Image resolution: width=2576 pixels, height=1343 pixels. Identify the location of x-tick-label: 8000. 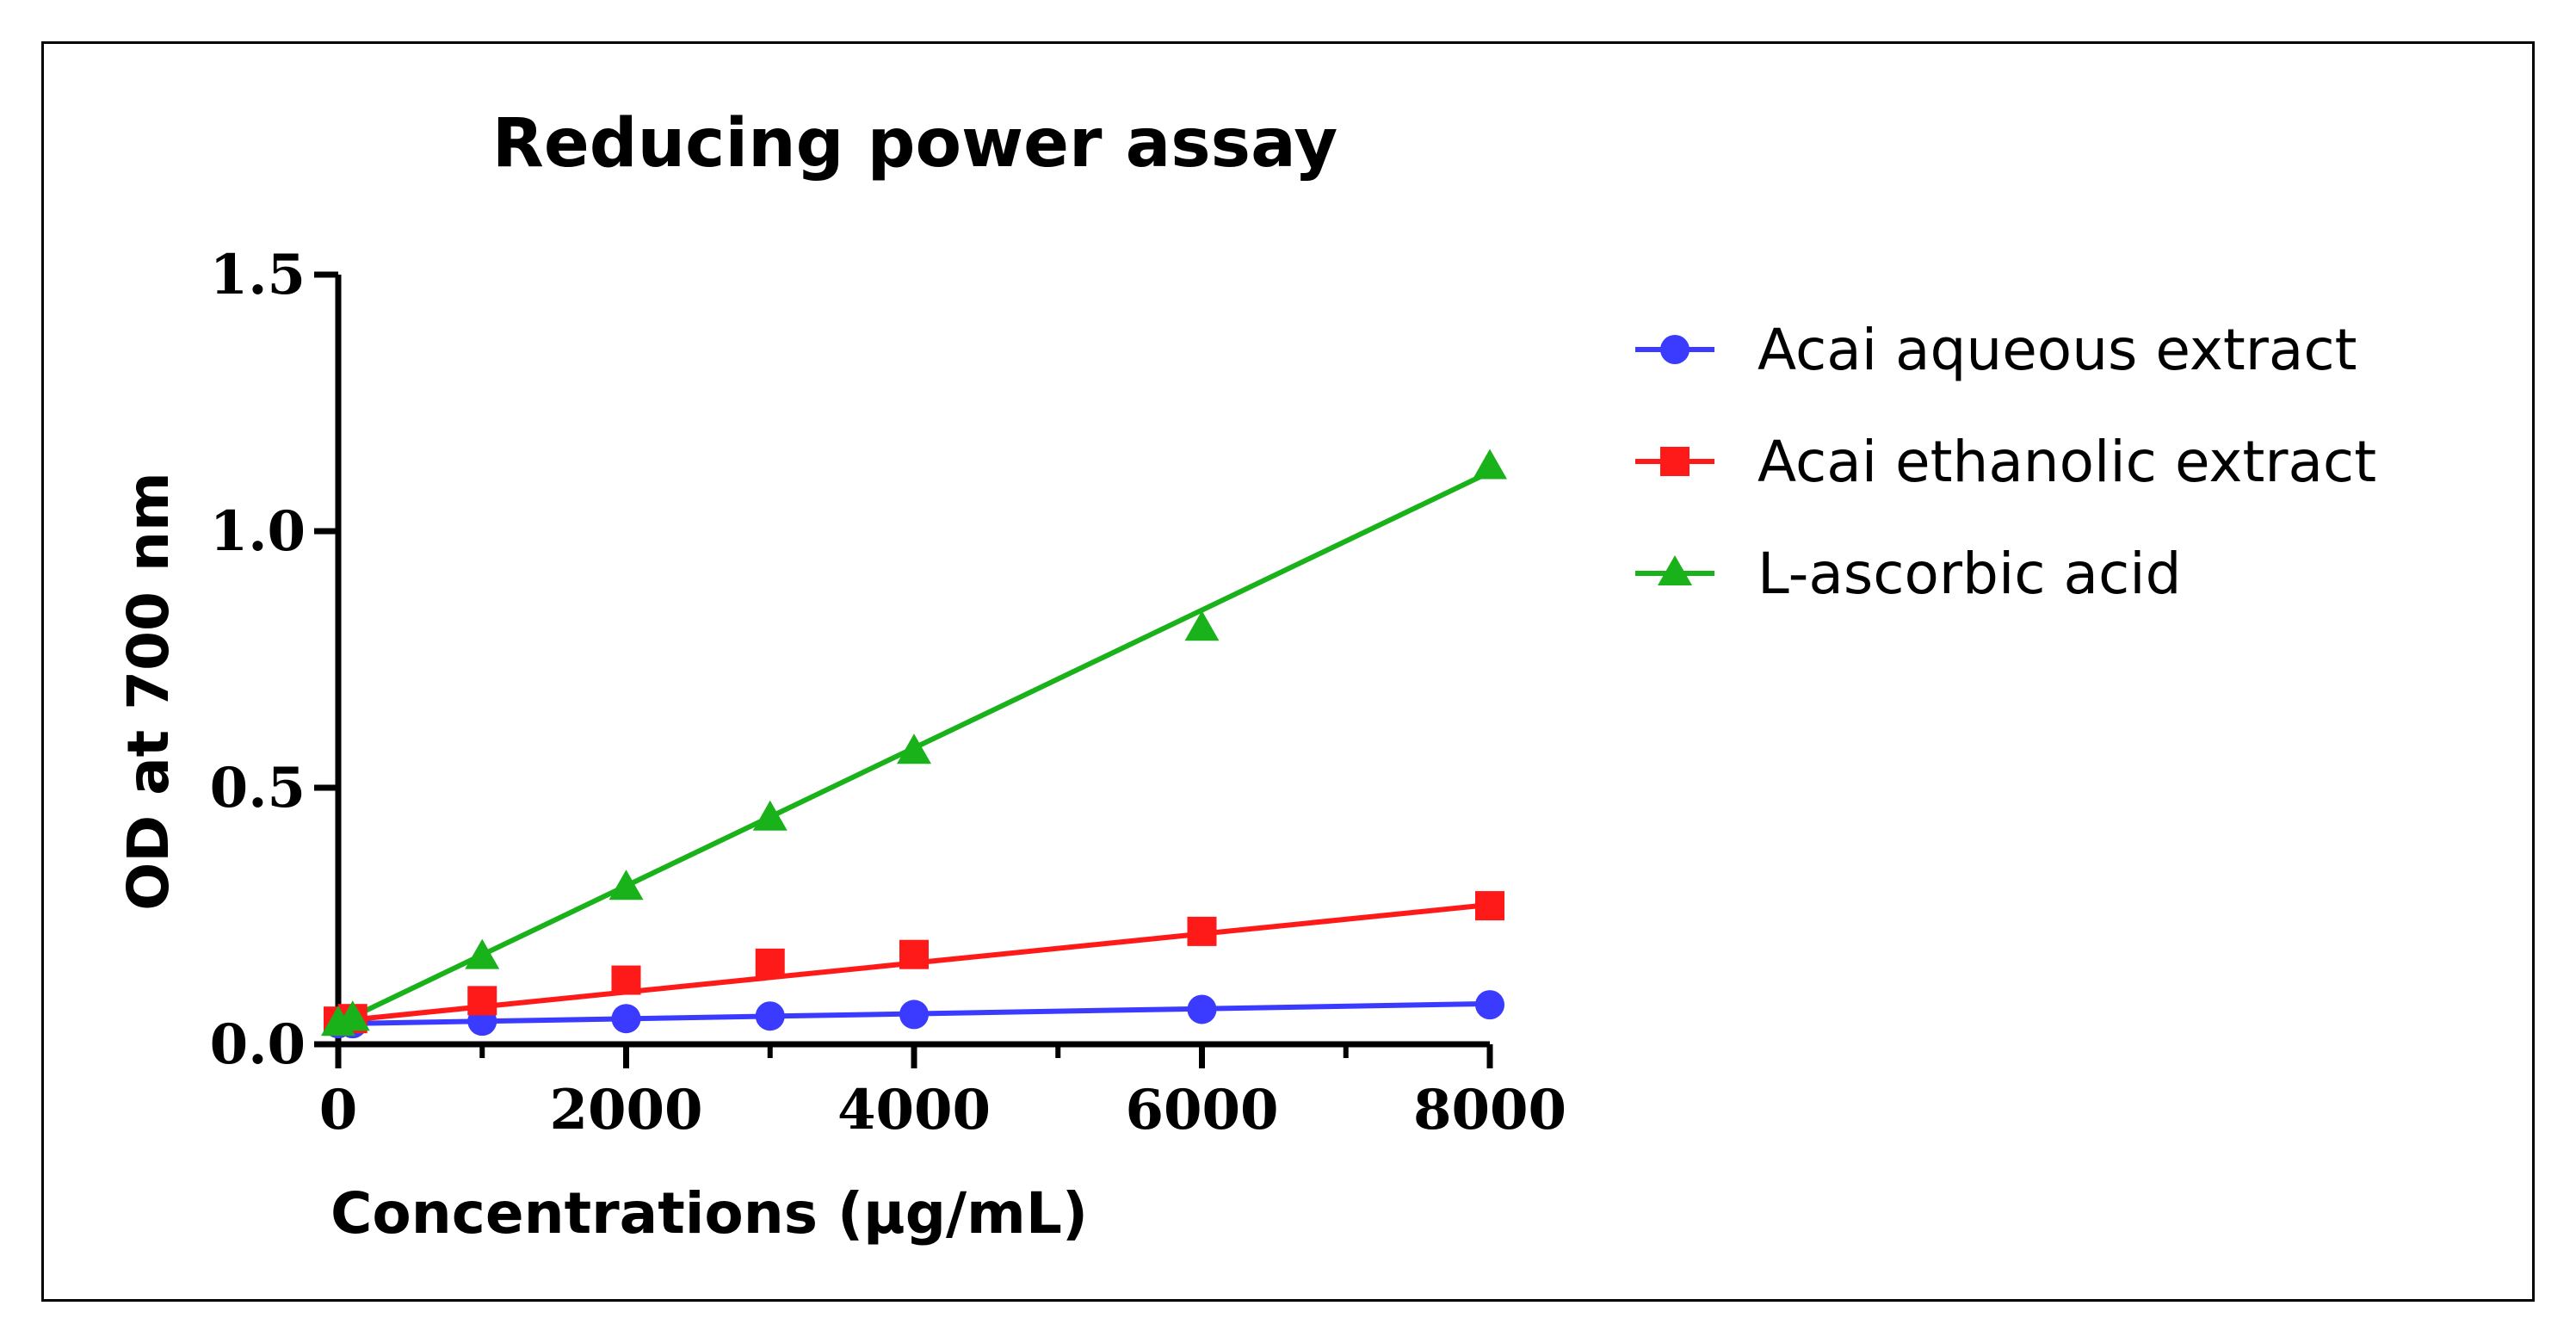
(1489, 1110).